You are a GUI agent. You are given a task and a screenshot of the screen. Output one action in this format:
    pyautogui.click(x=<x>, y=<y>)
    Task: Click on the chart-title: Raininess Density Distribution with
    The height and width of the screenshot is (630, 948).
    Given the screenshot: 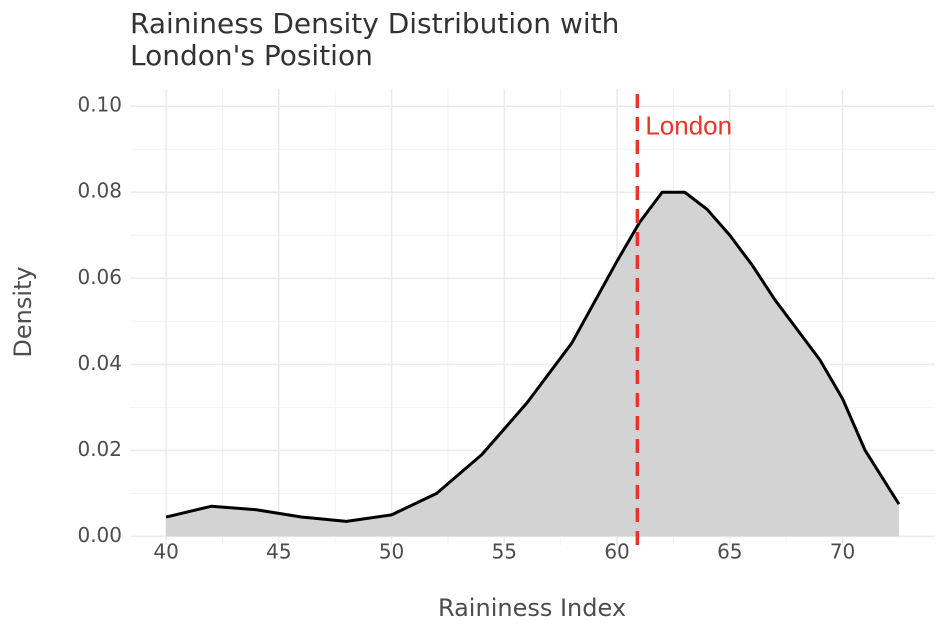 What is the action you would take?
    pyautogui.click(x=374, y=23)
    